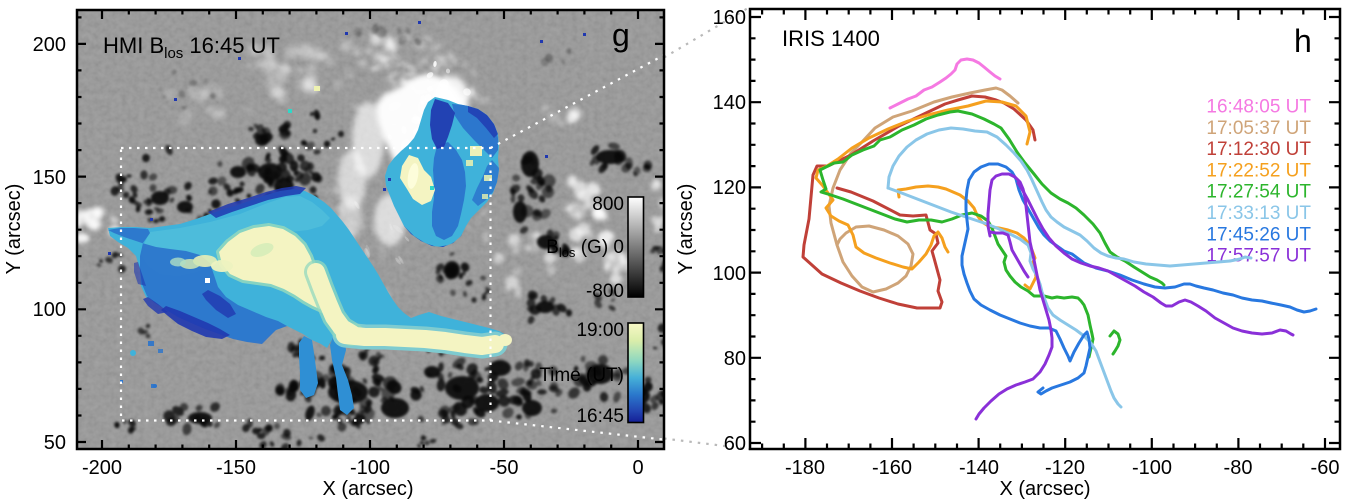 This screenshot has height=499, width=1364. I want to click on svg-text: 140, so click(729, 103).